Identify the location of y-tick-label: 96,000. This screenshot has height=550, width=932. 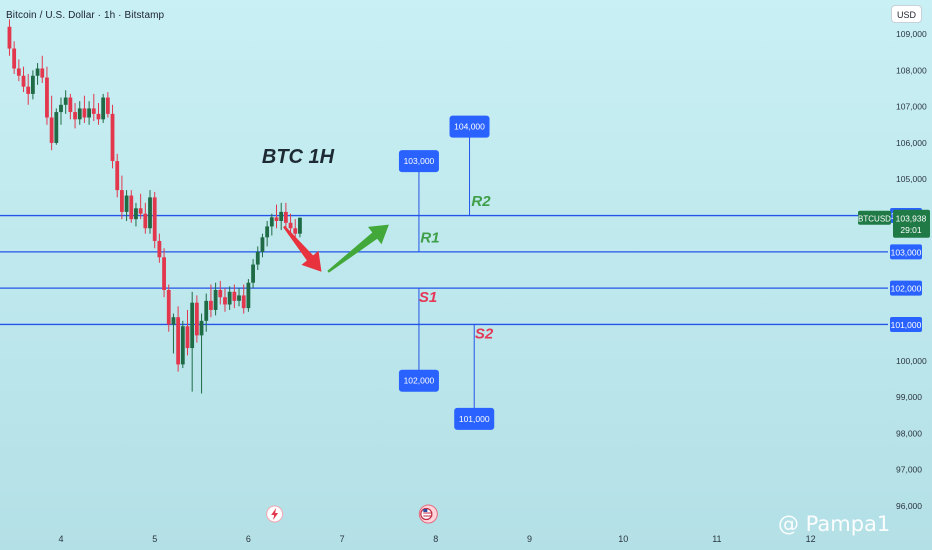
(909, 506).